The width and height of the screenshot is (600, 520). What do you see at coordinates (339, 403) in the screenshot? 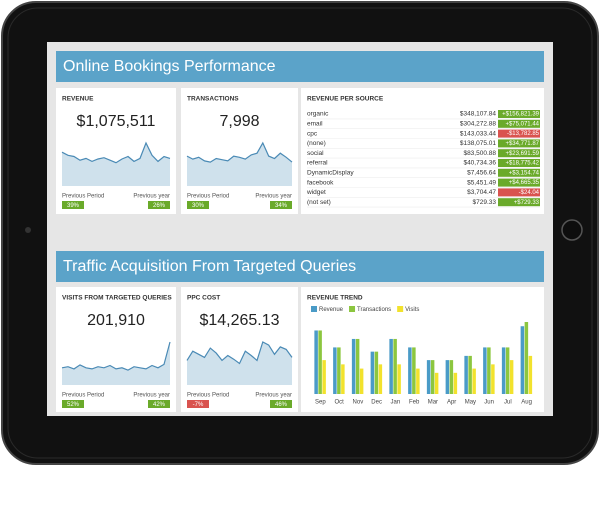
I see `x-tick-label: Oct` at bounding box center [339, 403].